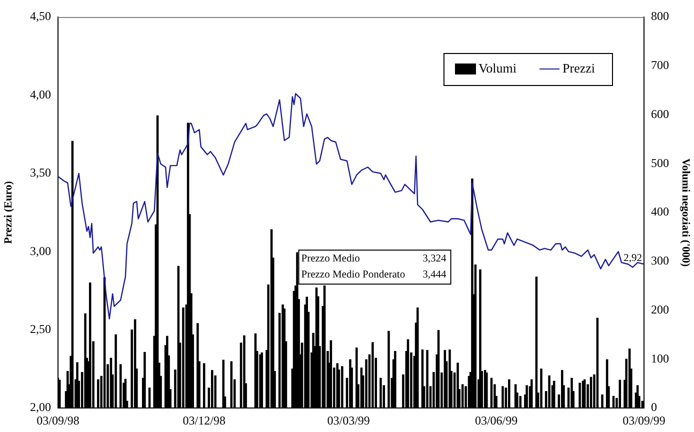 The width and height of the screenshot is (694, 432). Describe the element at coordinates (660, 309) in the screenshot. I see `y2-tick-label: 200` at that location.